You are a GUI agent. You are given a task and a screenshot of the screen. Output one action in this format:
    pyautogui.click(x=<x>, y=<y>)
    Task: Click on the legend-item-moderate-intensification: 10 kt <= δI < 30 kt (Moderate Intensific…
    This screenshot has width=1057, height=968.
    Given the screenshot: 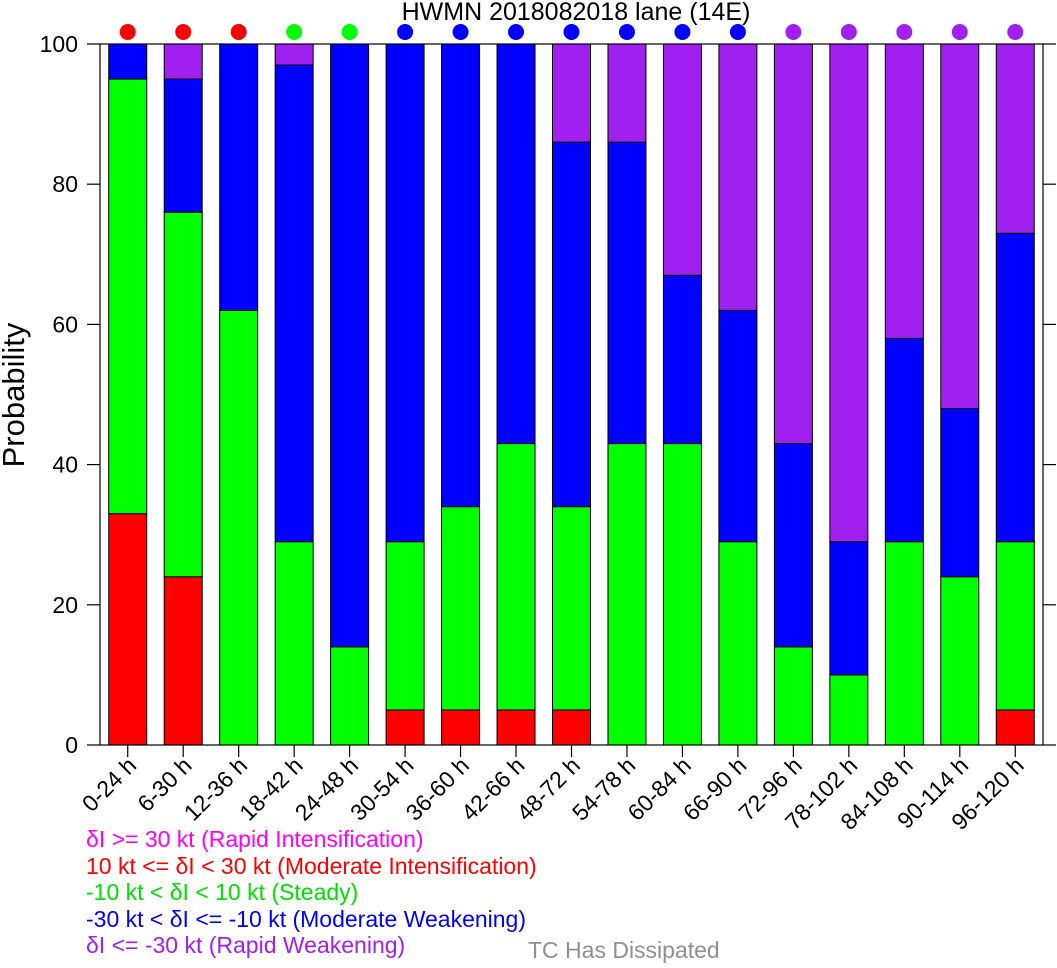 What is the action you would take?
    pyautogui.click(x=311, y=865)
    